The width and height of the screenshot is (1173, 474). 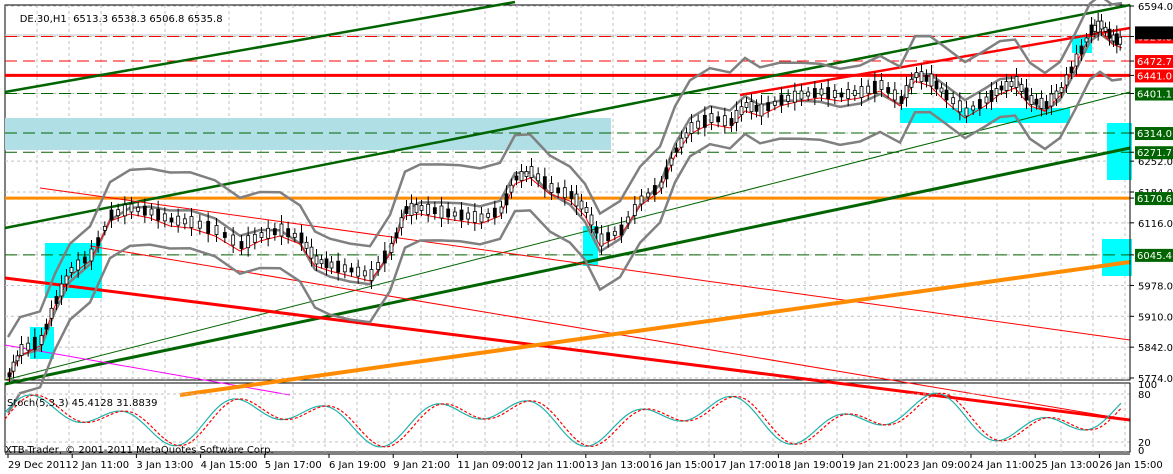 I want to click on price-label-text: 6441.0, so click(x=1154, y=76).